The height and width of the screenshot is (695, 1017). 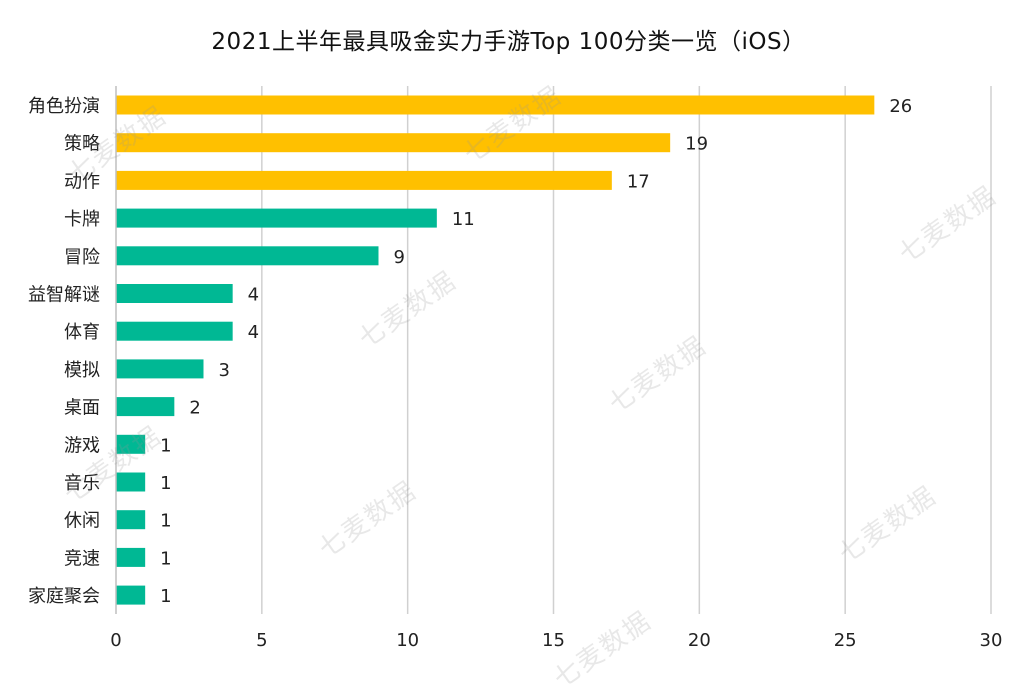 I want to click on data-label: 11, so click(x=463, y=219).